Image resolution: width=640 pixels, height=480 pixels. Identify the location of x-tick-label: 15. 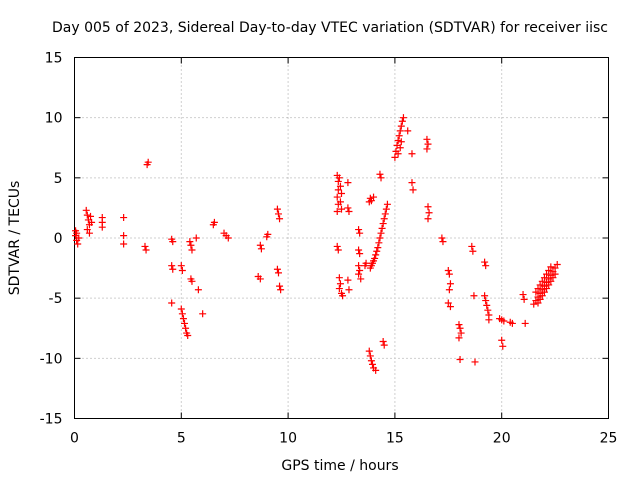
(395, 439).